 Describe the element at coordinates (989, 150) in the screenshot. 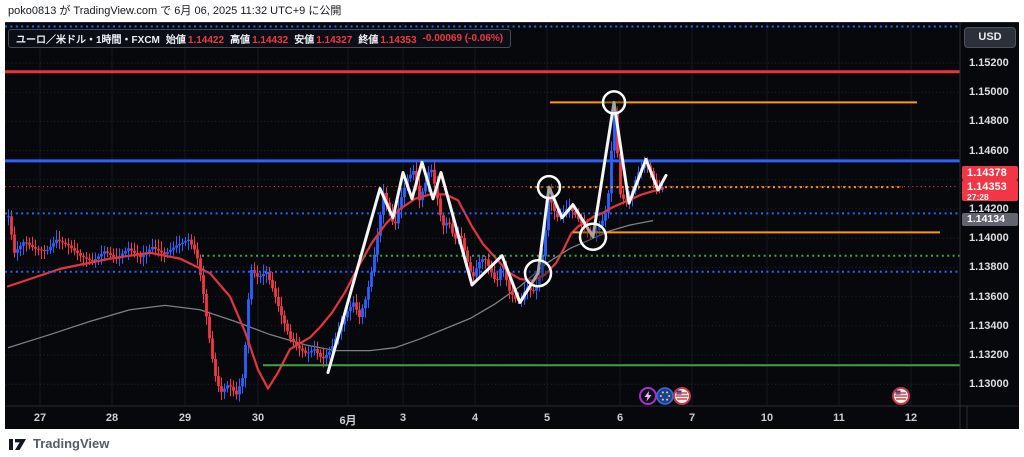

I see `price-tick-label: 1.14600` at that location.